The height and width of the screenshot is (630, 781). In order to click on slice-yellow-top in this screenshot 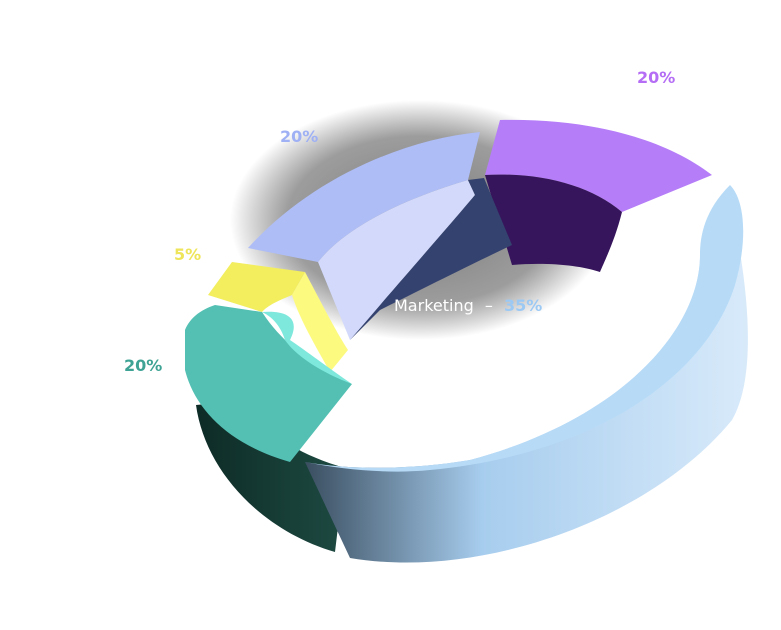, I will do `click(256, 287)`.